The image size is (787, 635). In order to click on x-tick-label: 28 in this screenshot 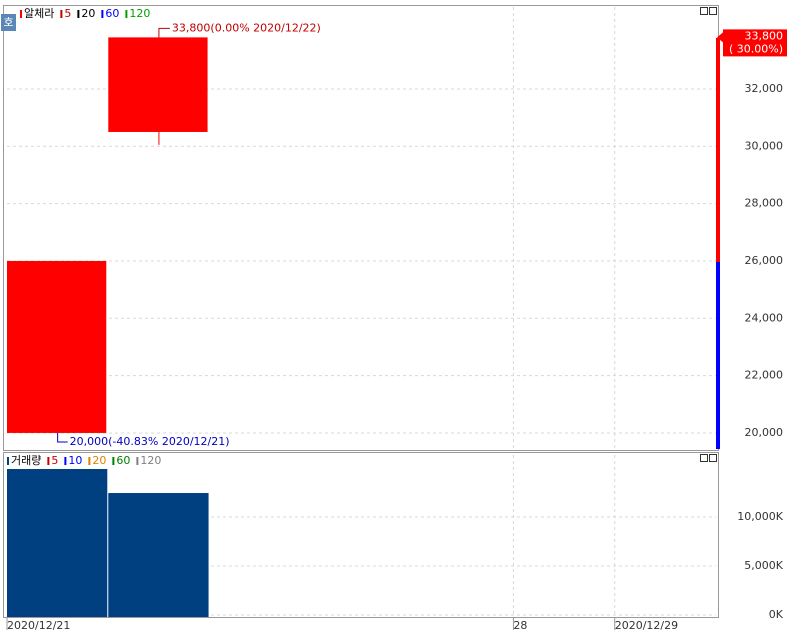, I will do `click(520, 625)`.